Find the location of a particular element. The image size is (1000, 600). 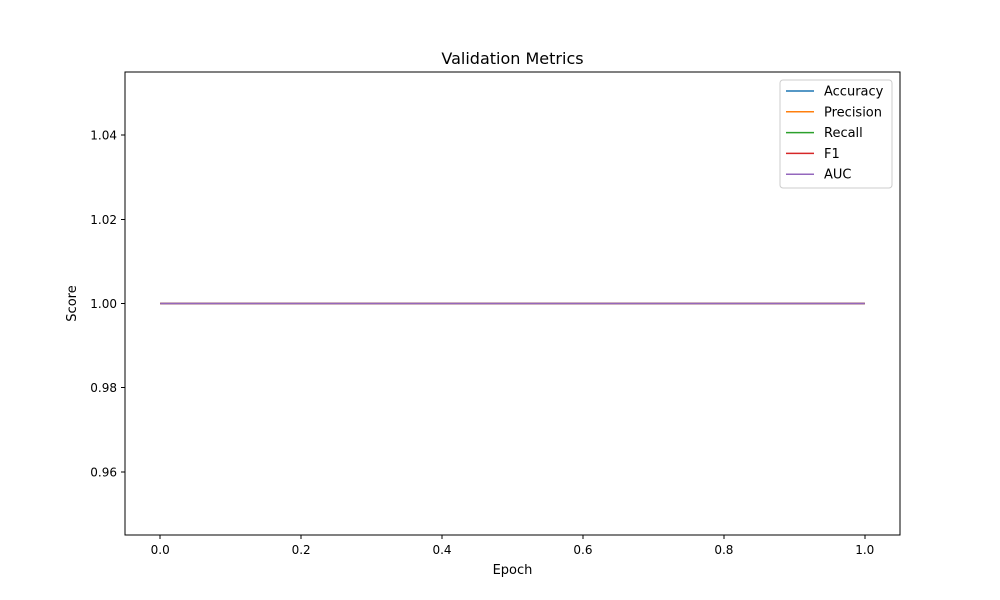

y-tick-label: 1.04 is located at coordinates (103, 136).